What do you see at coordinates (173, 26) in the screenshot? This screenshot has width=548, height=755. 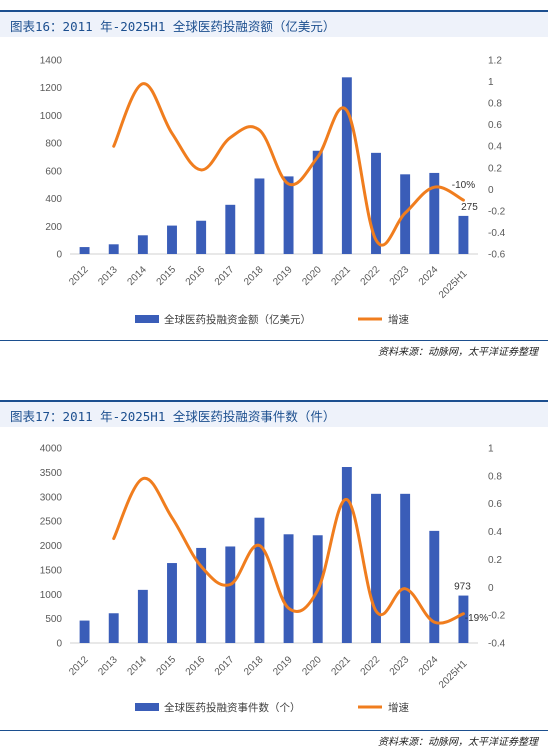 I see `figure-title: 图表16：2011 年-2025H1 全球医药投融资额（亿美元）` at bounding box center [173, 26].